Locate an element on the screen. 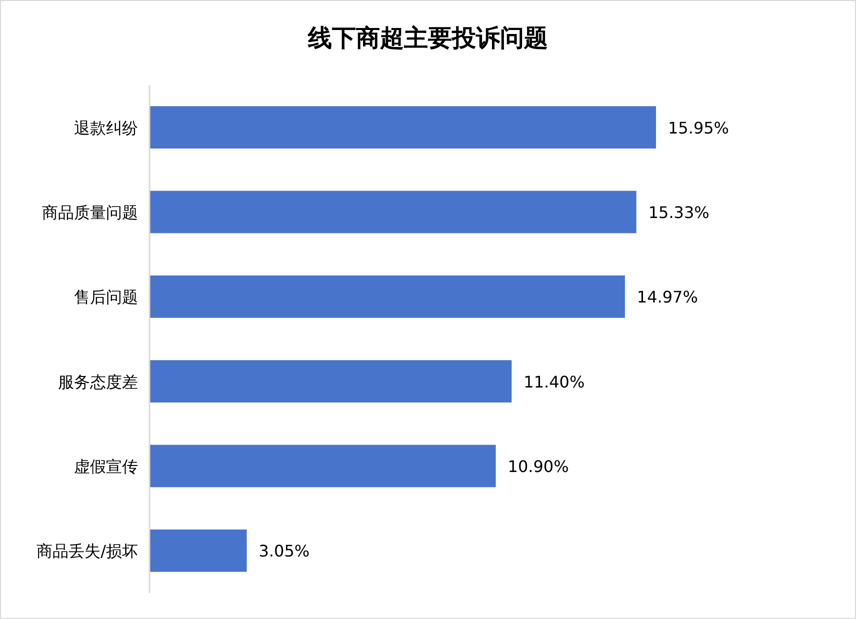  data-label: 3.05% is located at coordinates (284, 551).